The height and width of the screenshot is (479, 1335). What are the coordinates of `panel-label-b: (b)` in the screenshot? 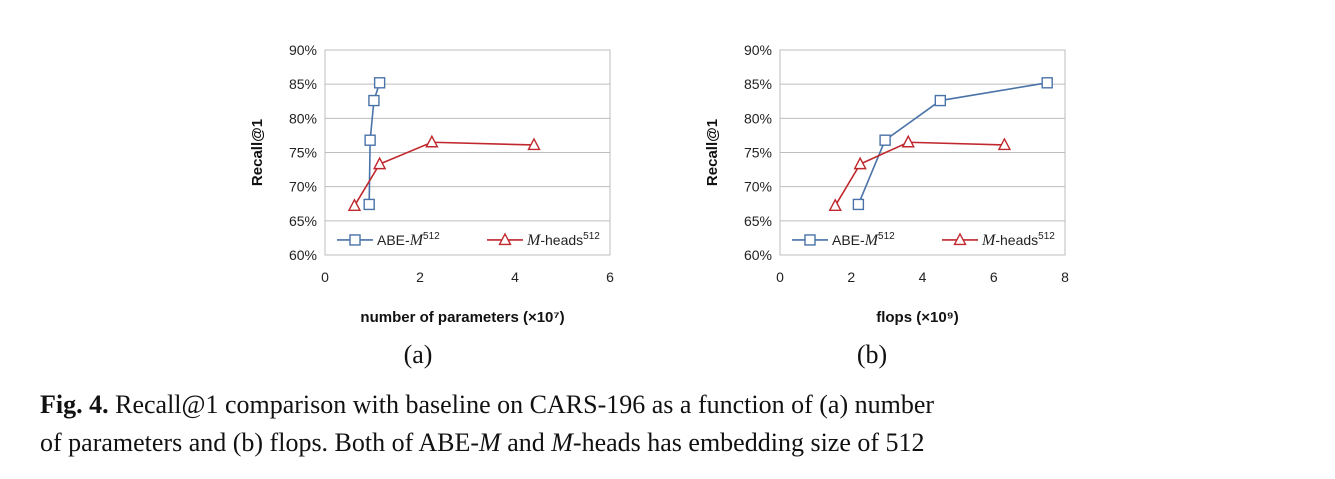 It's located at (872, 354).